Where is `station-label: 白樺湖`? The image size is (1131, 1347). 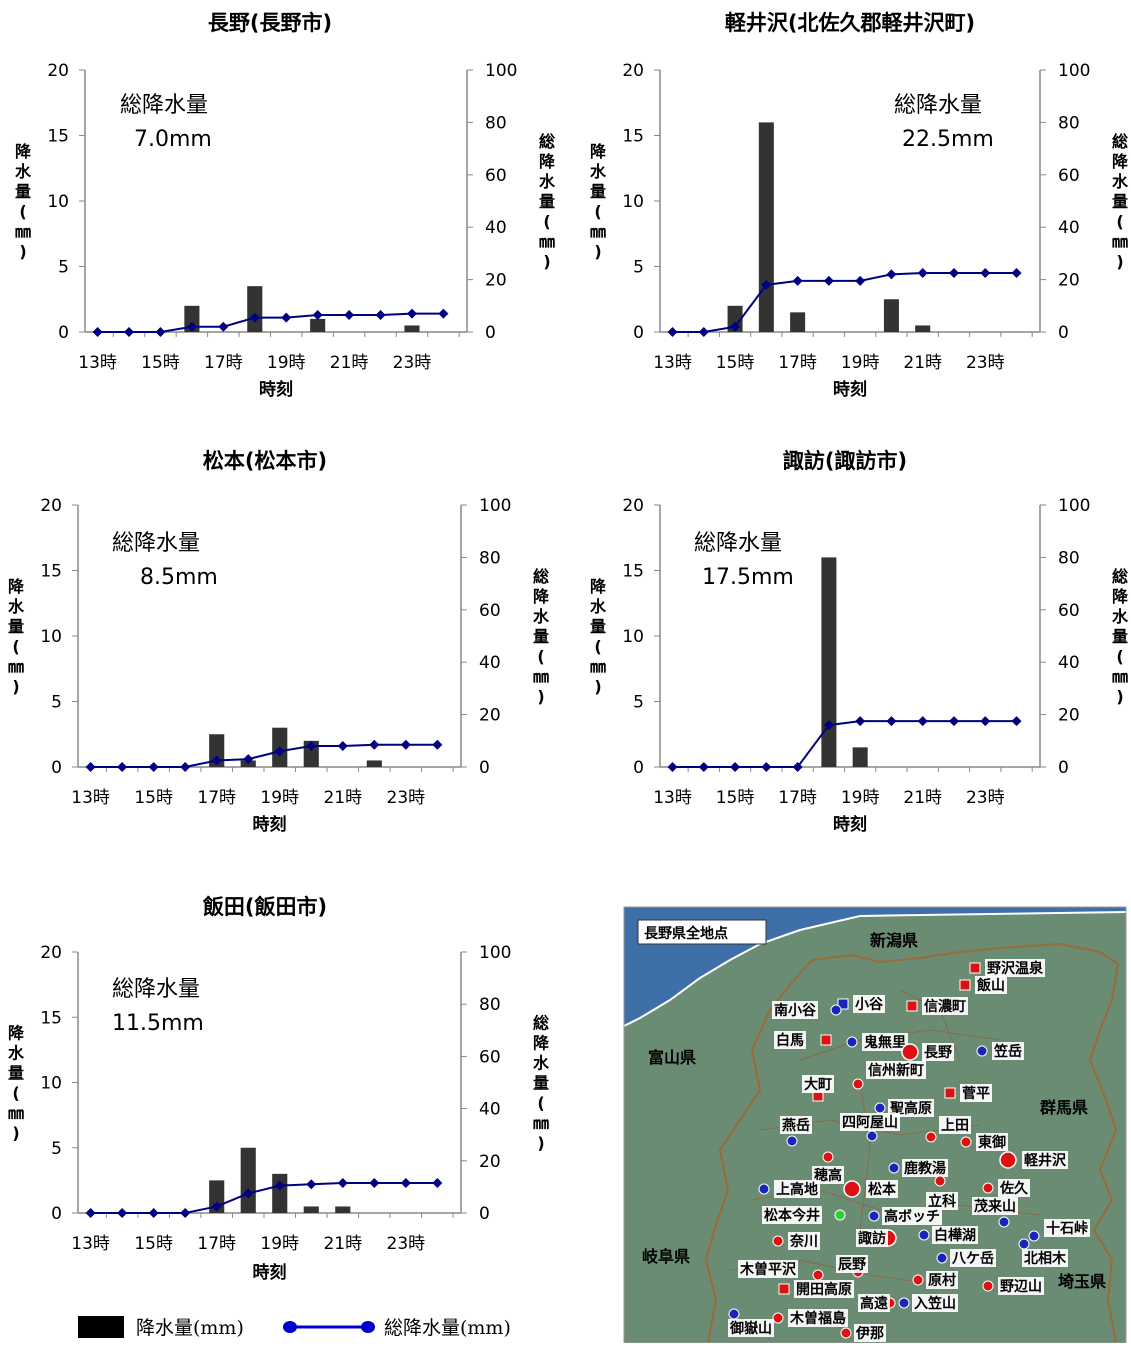
station-label: 白樺湖 is located at coordinates (955, 1235).